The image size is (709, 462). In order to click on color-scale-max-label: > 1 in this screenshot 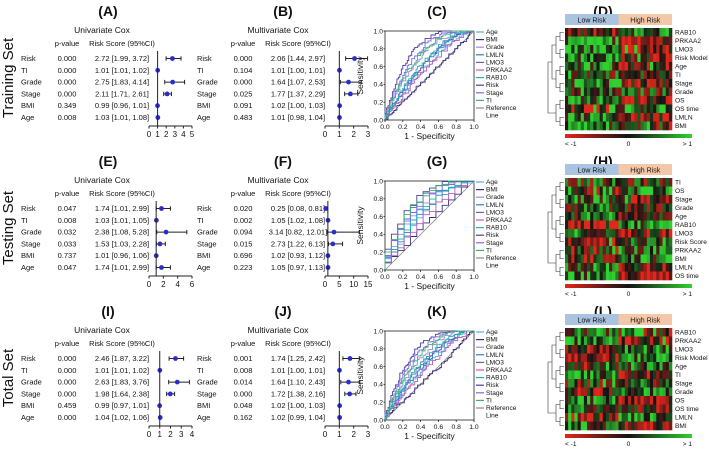, I will do `click(688, 444)`.